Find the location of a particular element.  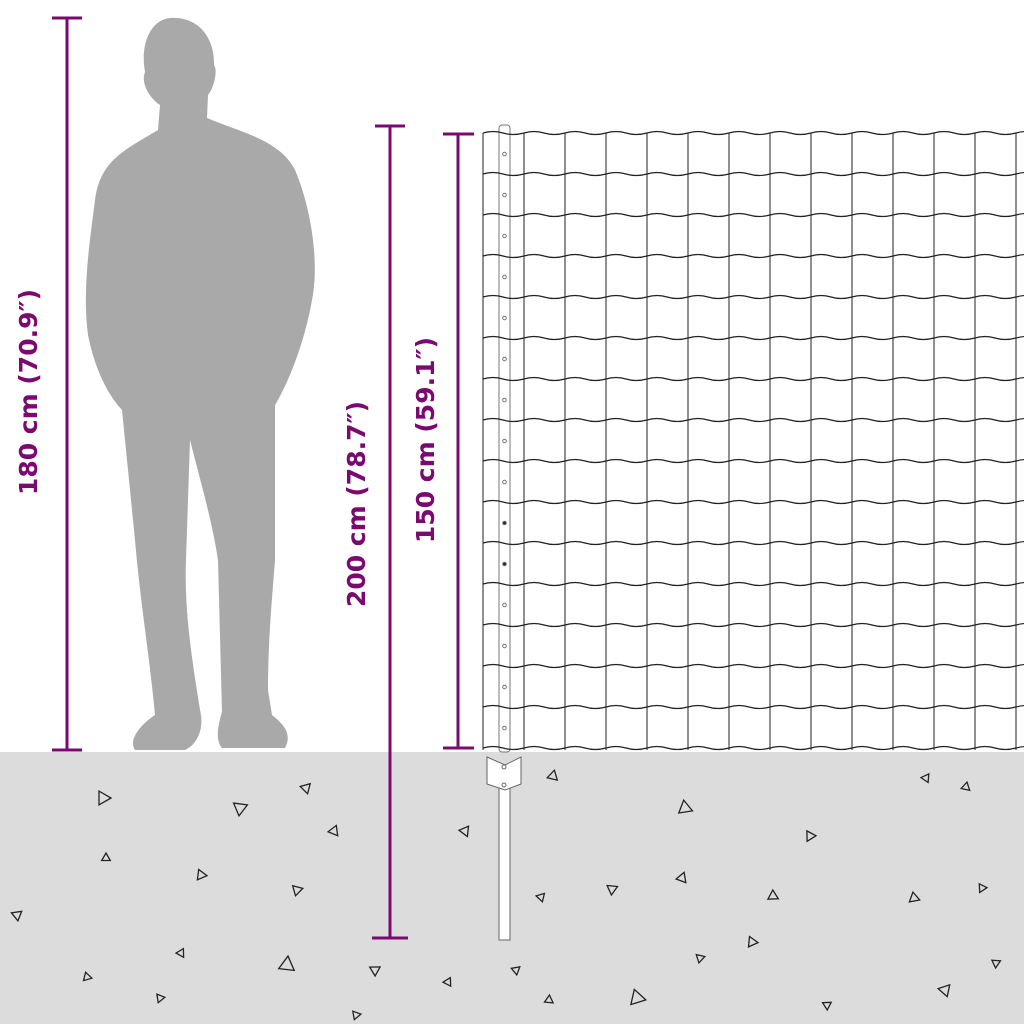

fence-post is located at coordinates (504, 438).